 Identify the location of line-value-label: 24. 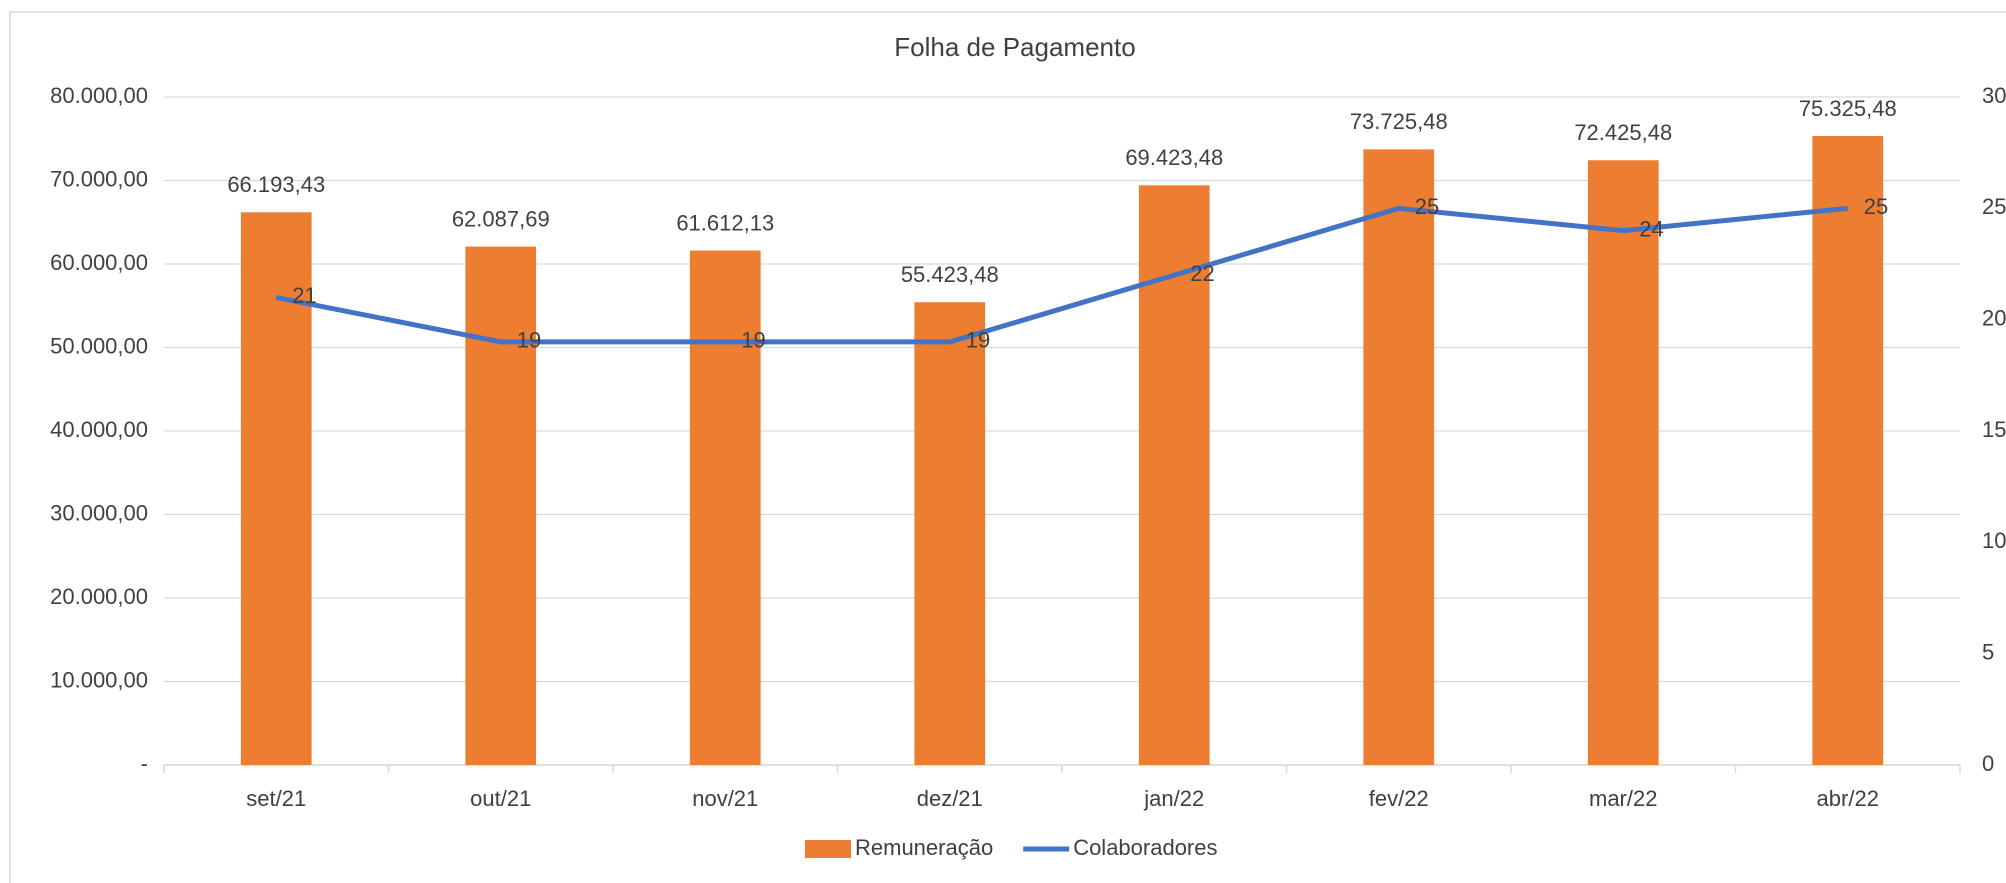
(1651, 228).